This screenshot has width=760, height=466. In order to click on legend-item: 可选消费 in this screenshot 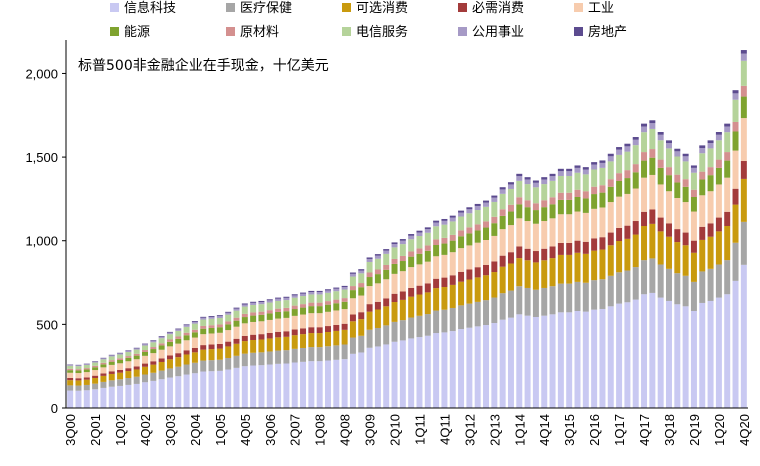, I will do `click(375, 8)`.